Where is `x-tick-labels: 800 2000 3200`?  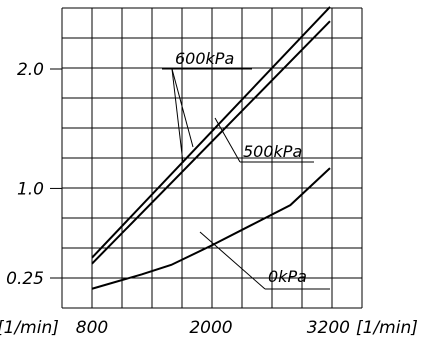
x-tick-labels: 800 2000 3200 is located at coordinates (213, 328).